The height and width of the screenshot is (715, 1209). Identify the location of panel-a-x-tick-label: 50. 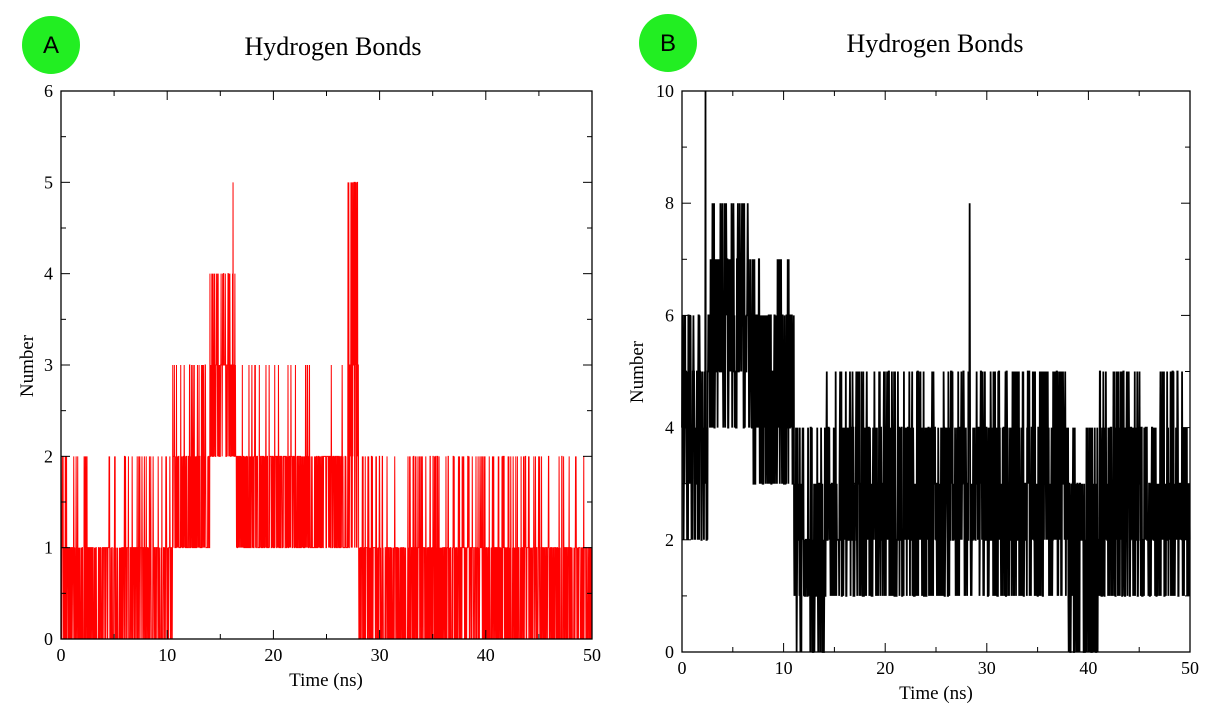
(592, 655).